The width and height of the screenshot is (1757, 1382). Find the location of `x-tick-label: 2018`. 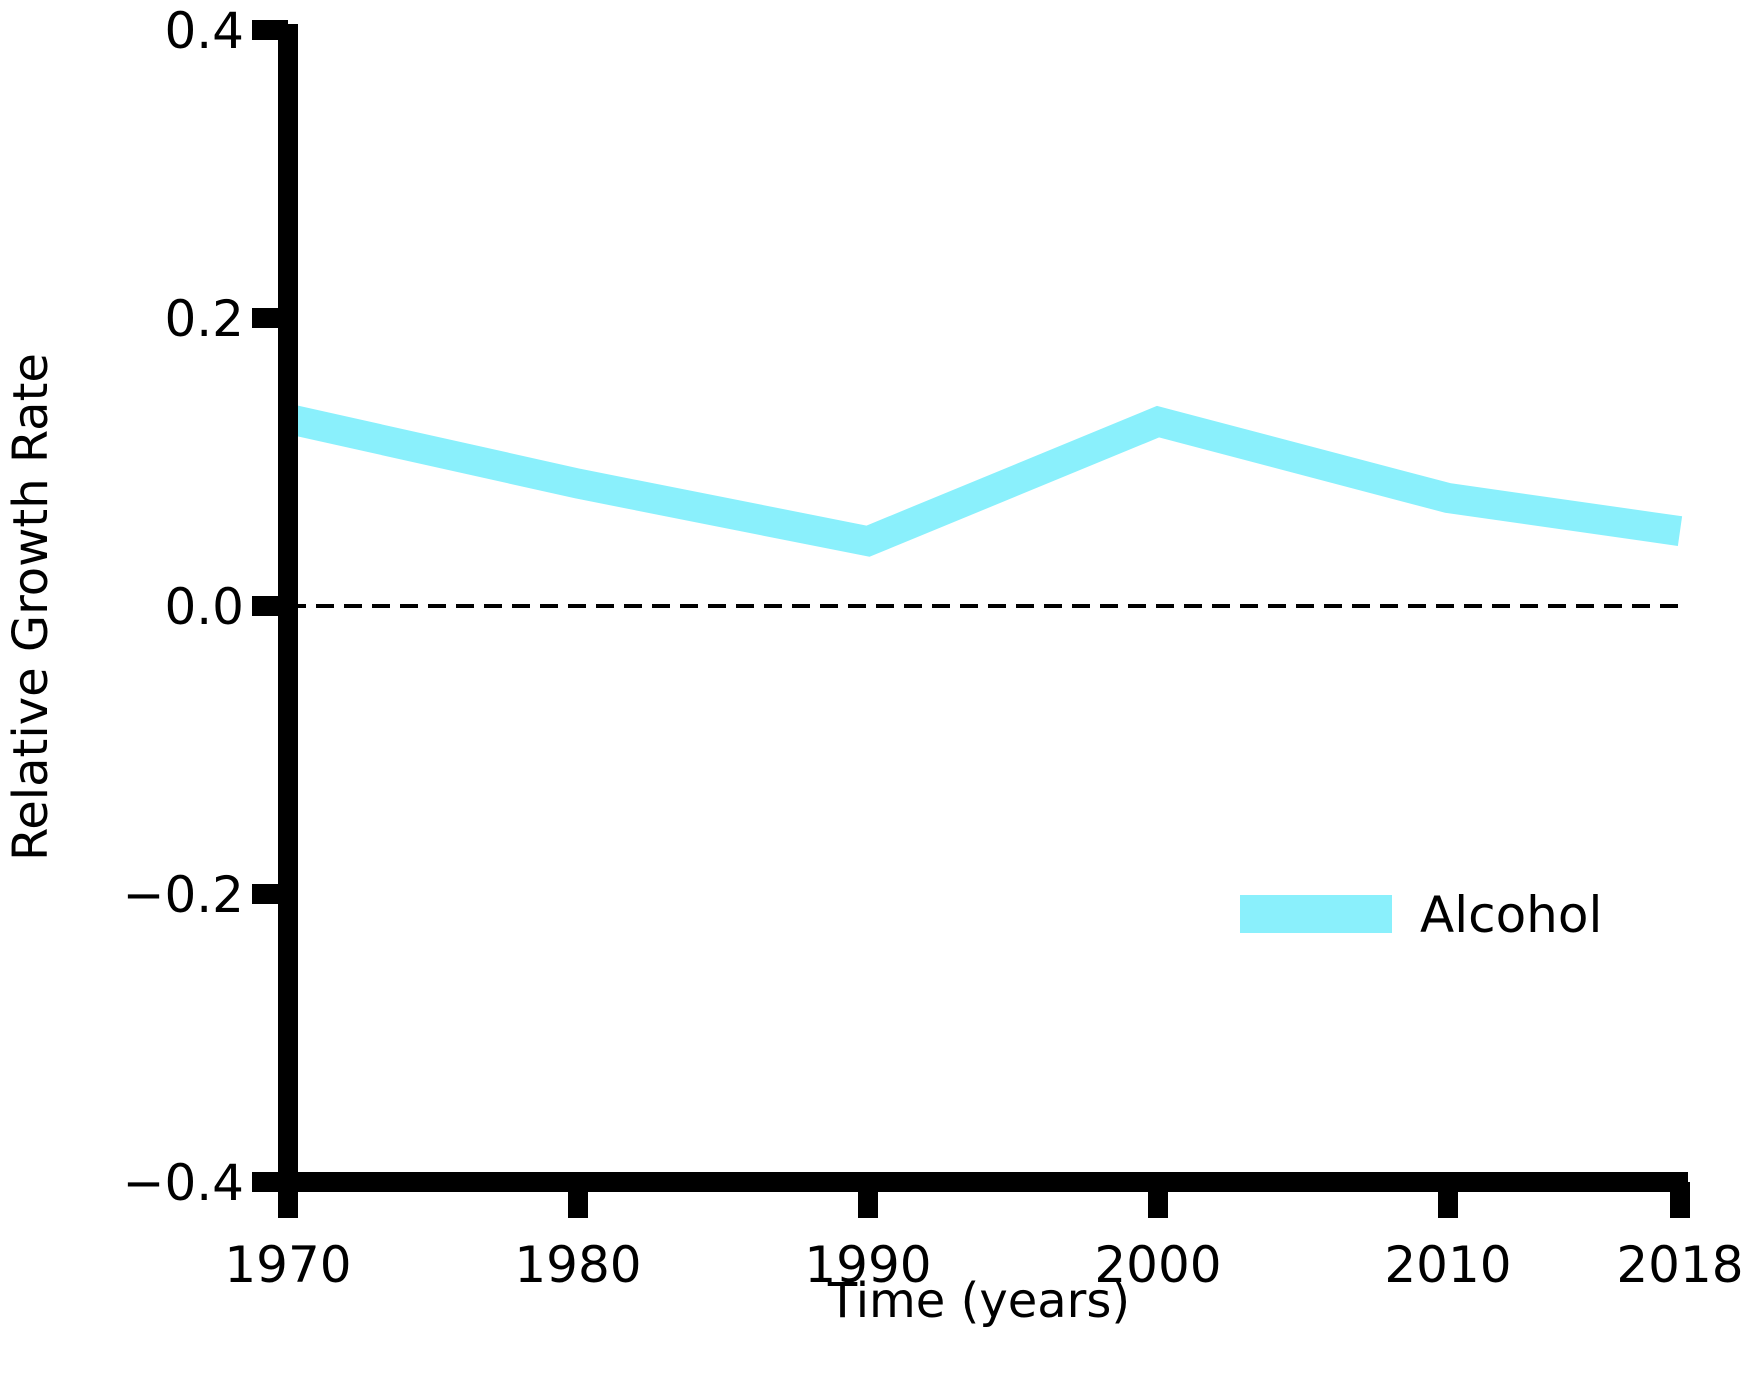

x-tick-label: 2018 is located at coordinates (1679, 1265).